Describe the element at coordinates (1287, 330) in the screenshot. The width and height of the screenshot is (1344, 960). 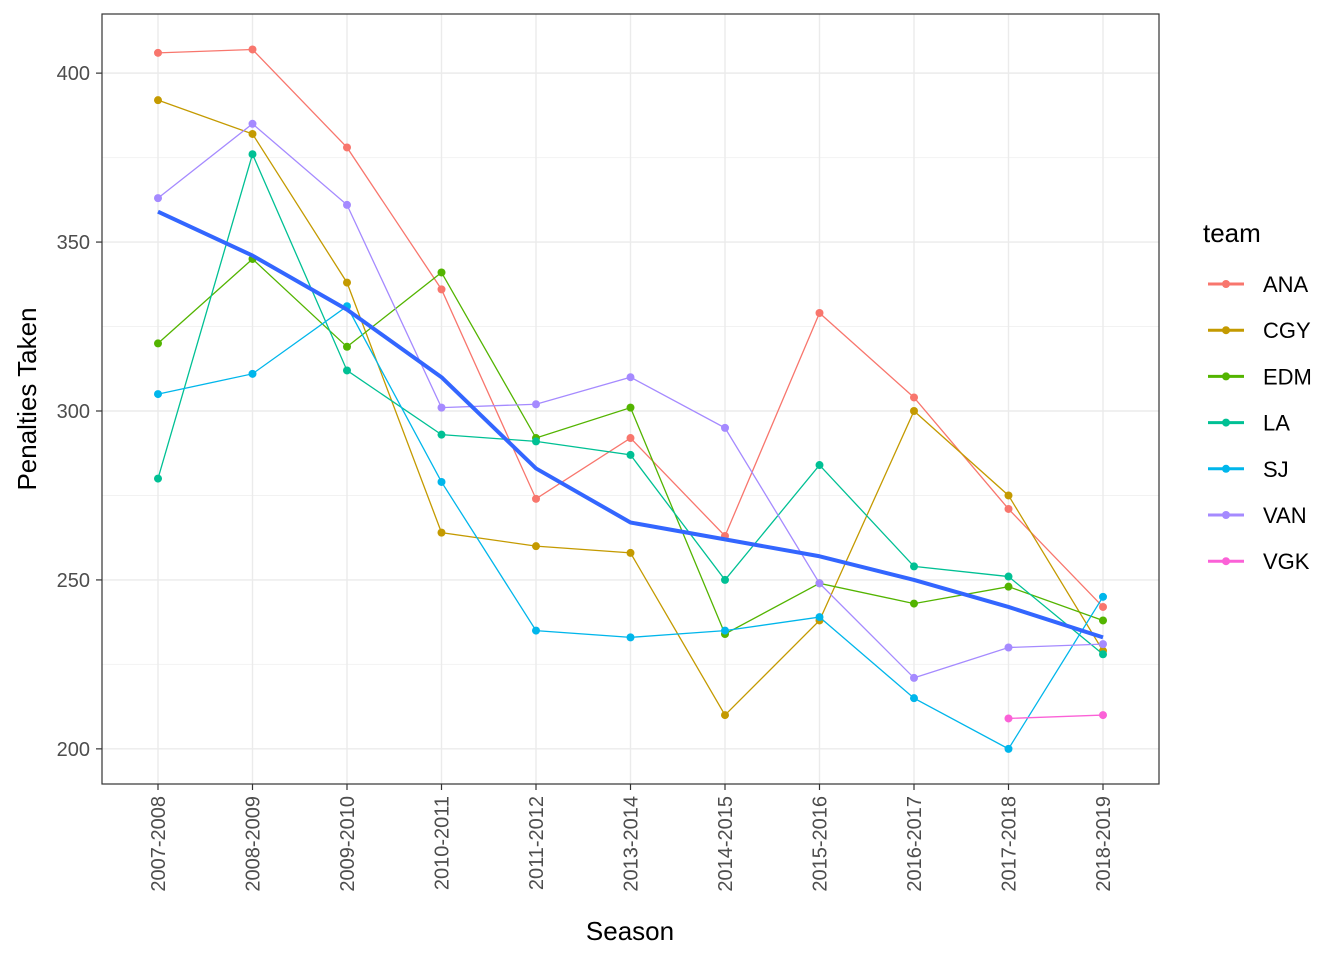
I see `legend-label-cgy: CGY` at that location.